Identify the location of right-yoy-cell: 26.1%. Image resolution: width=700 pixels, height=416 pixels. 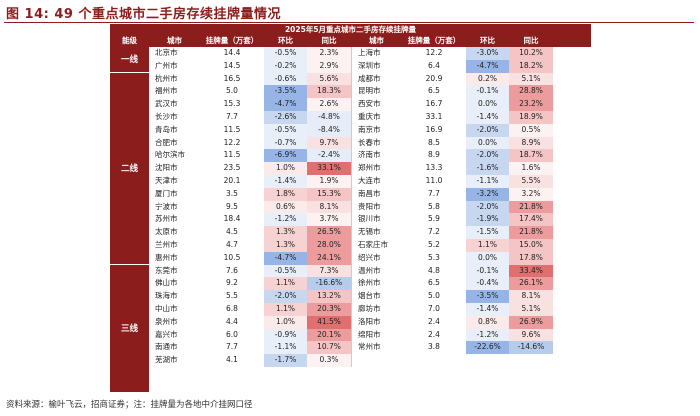
(531, 284).